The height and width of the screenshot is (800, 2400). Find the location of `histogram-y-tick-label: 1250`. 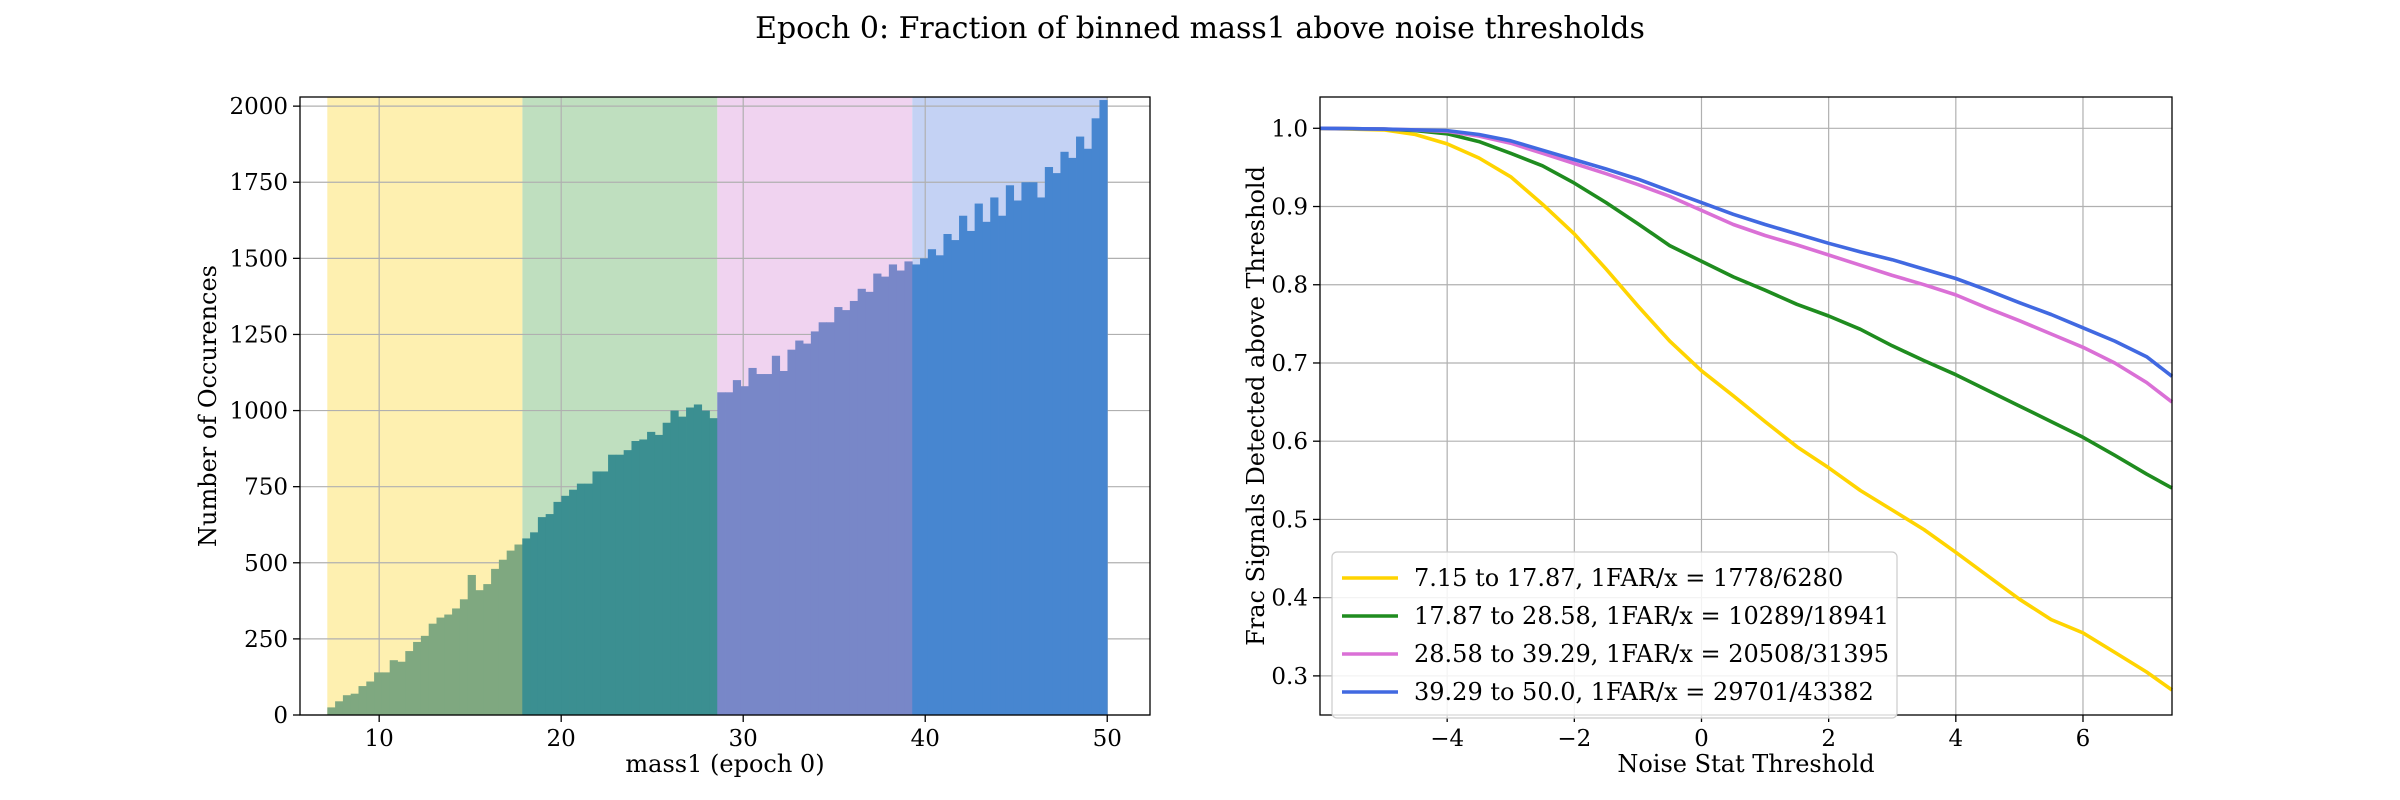

histogram-y-tick-label: 1250 is located at coordinates (258, 335).